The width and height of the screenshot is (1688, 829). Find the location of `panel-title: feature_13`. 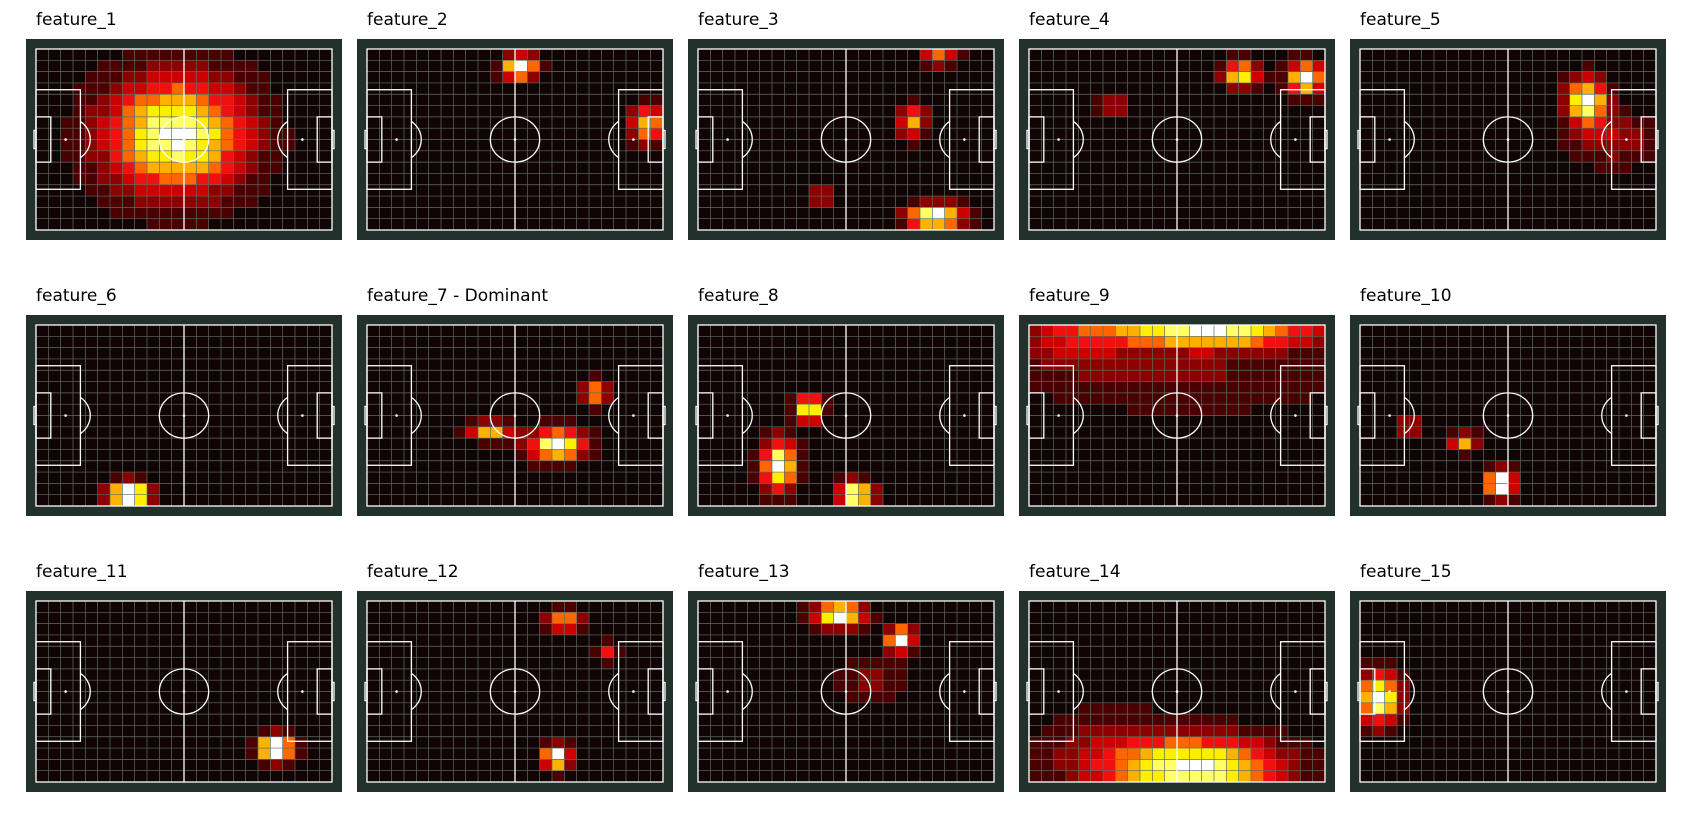

panel-title: feature_13 is located at coordinates (744, 572).